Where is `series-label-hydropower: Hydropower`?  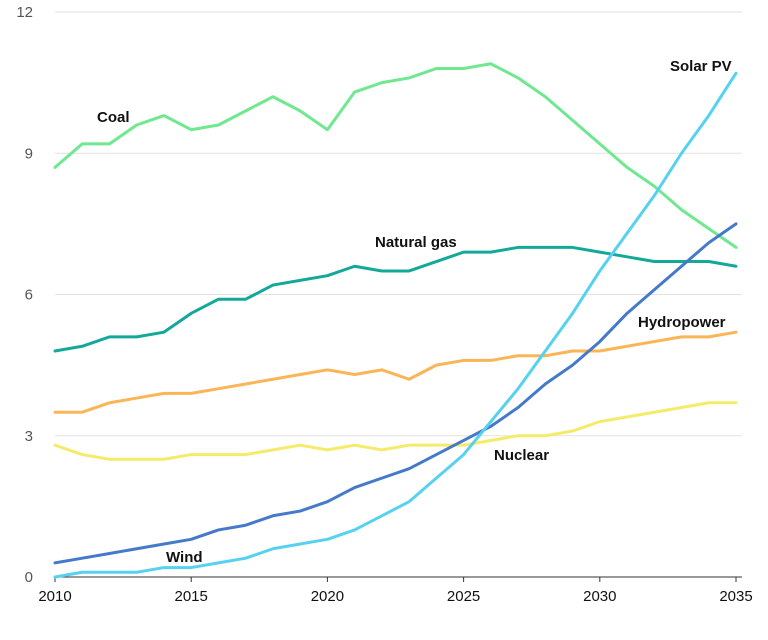
series-label-hydropower: Hydropower is located at coordinates (682, 322).